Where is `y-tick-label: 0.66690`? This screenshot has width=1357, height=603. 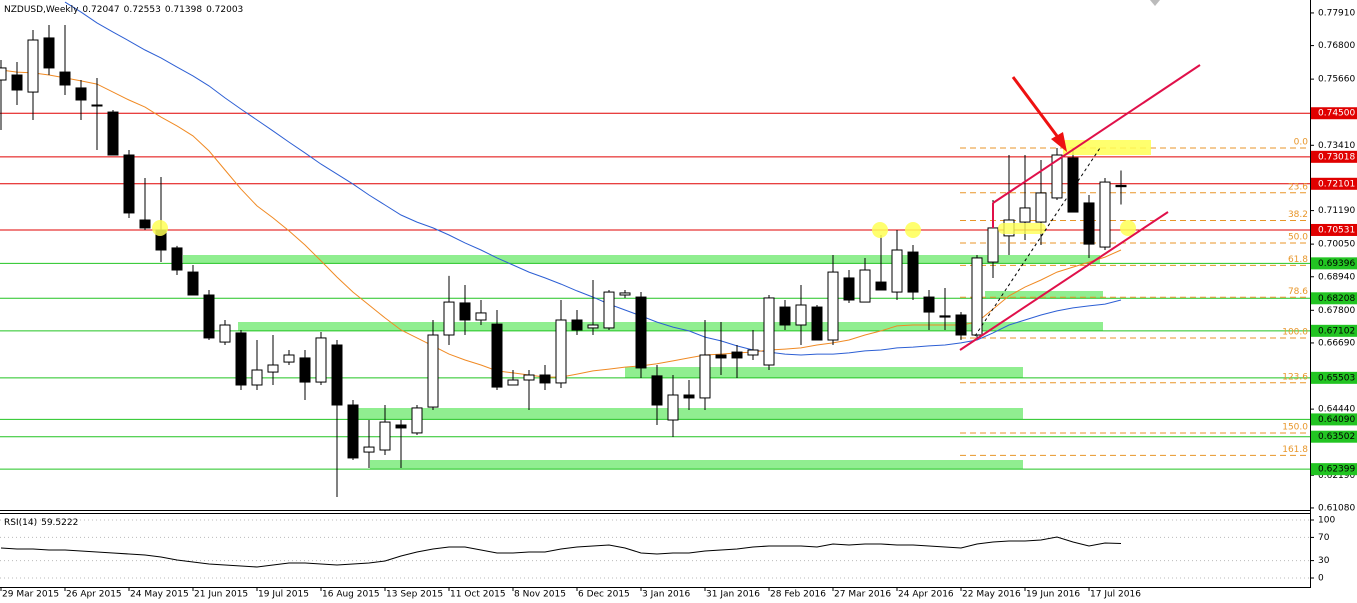
y-tick-label: 0.66690 is located at coordinates (1336, 343).